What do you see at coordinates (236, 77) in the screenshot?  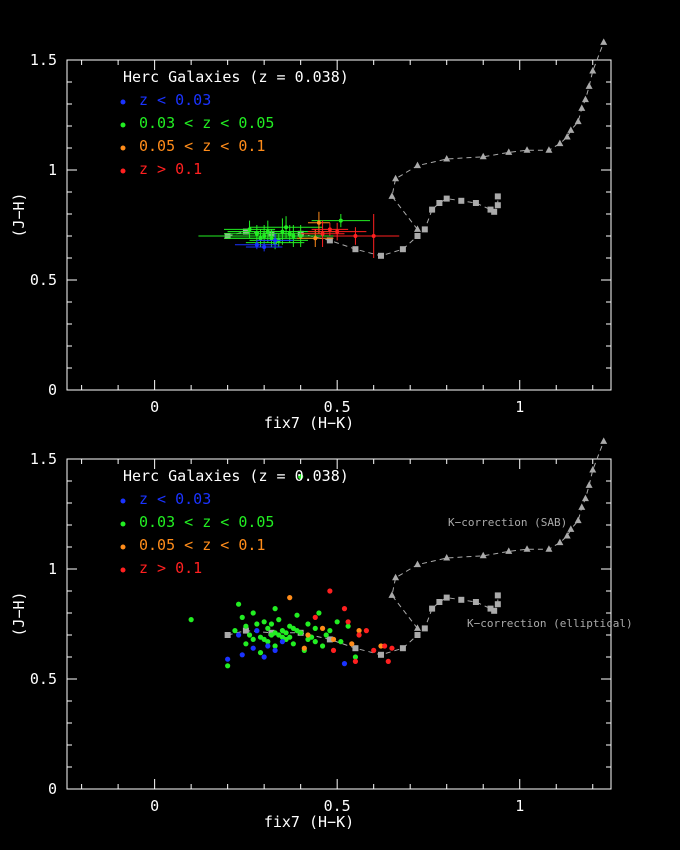 I see `legend-title: Herc Galaxies (z = 0.038)` at bounding box center [236, 77].